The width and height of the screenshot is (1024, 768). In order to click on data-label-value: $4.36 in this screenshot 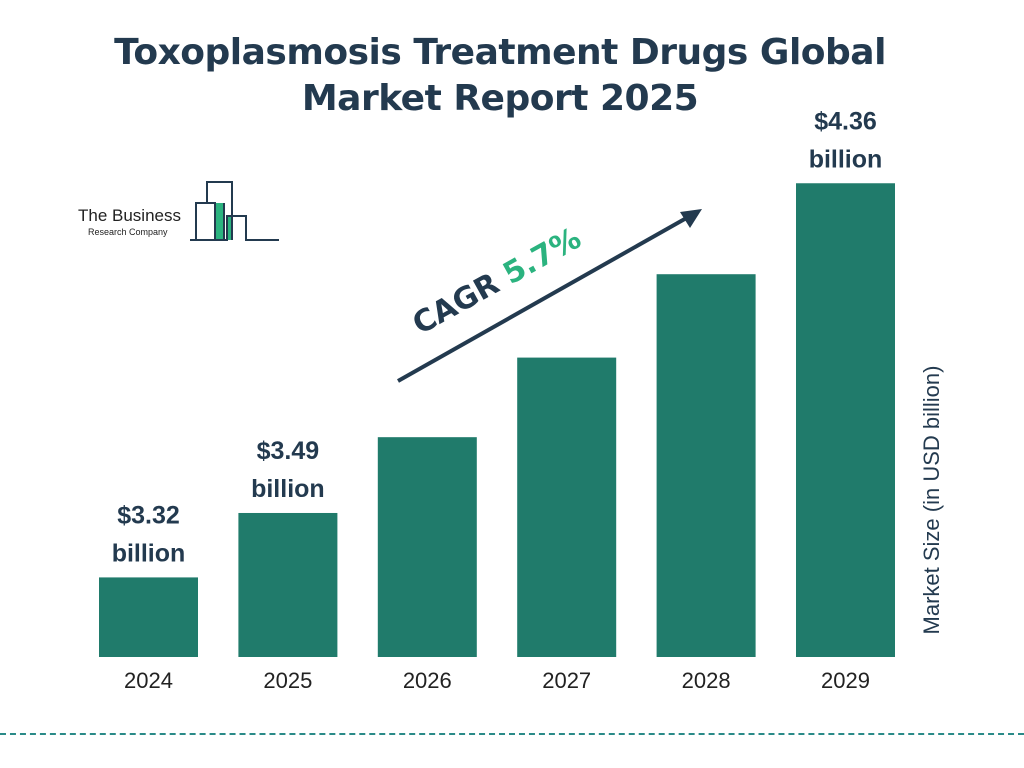, I will do `click(845, 121)`.